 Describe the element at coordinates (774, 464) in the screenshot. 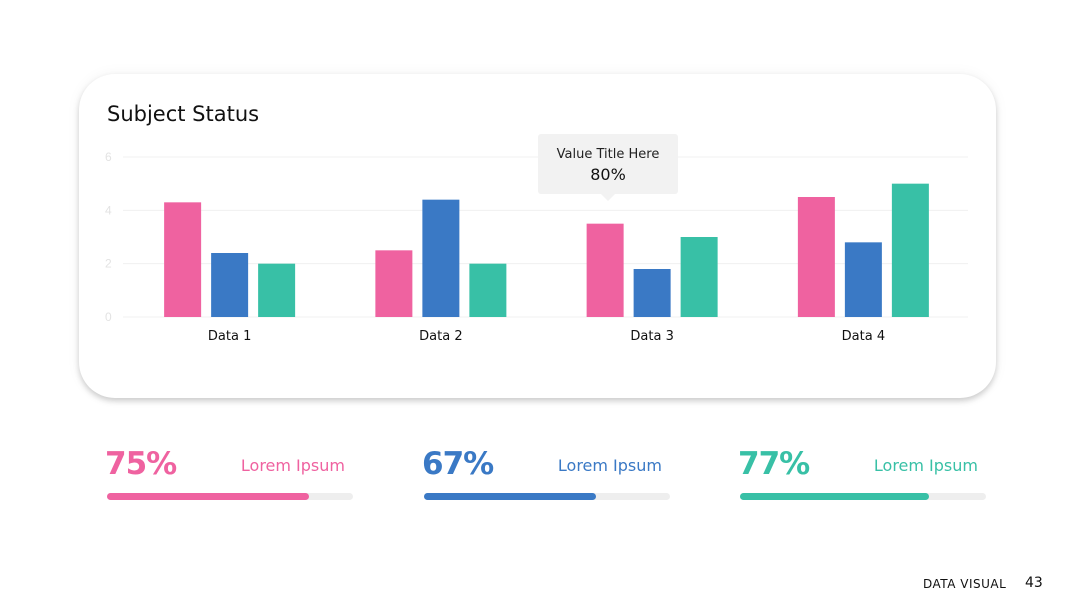

I see `stat-percent: 77%` at that location.